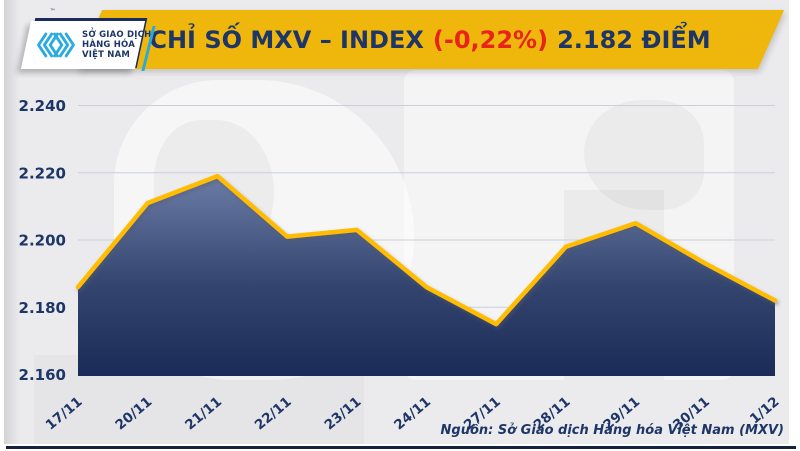 The image size is (800, 451). I want to click on mxv-logo: SỞ GIAO DỊCH HÀNG HÓA VIỆT NAM, so click(85, 45).